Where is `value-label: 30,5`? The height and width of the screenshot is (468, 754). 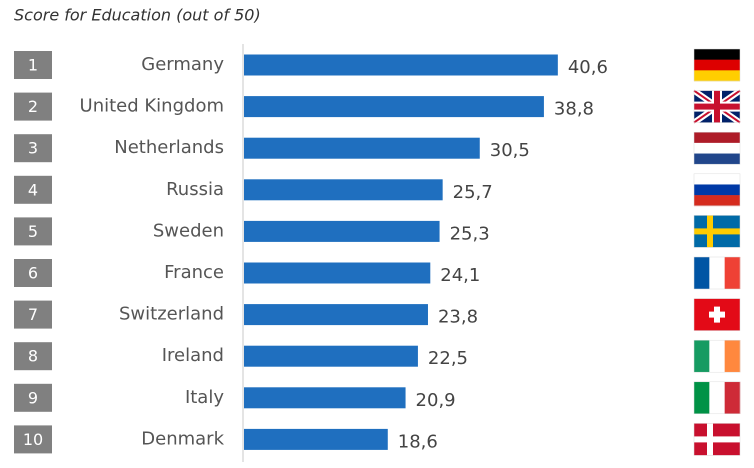 value-label: 30,5 is located at coordinates (510, 150).